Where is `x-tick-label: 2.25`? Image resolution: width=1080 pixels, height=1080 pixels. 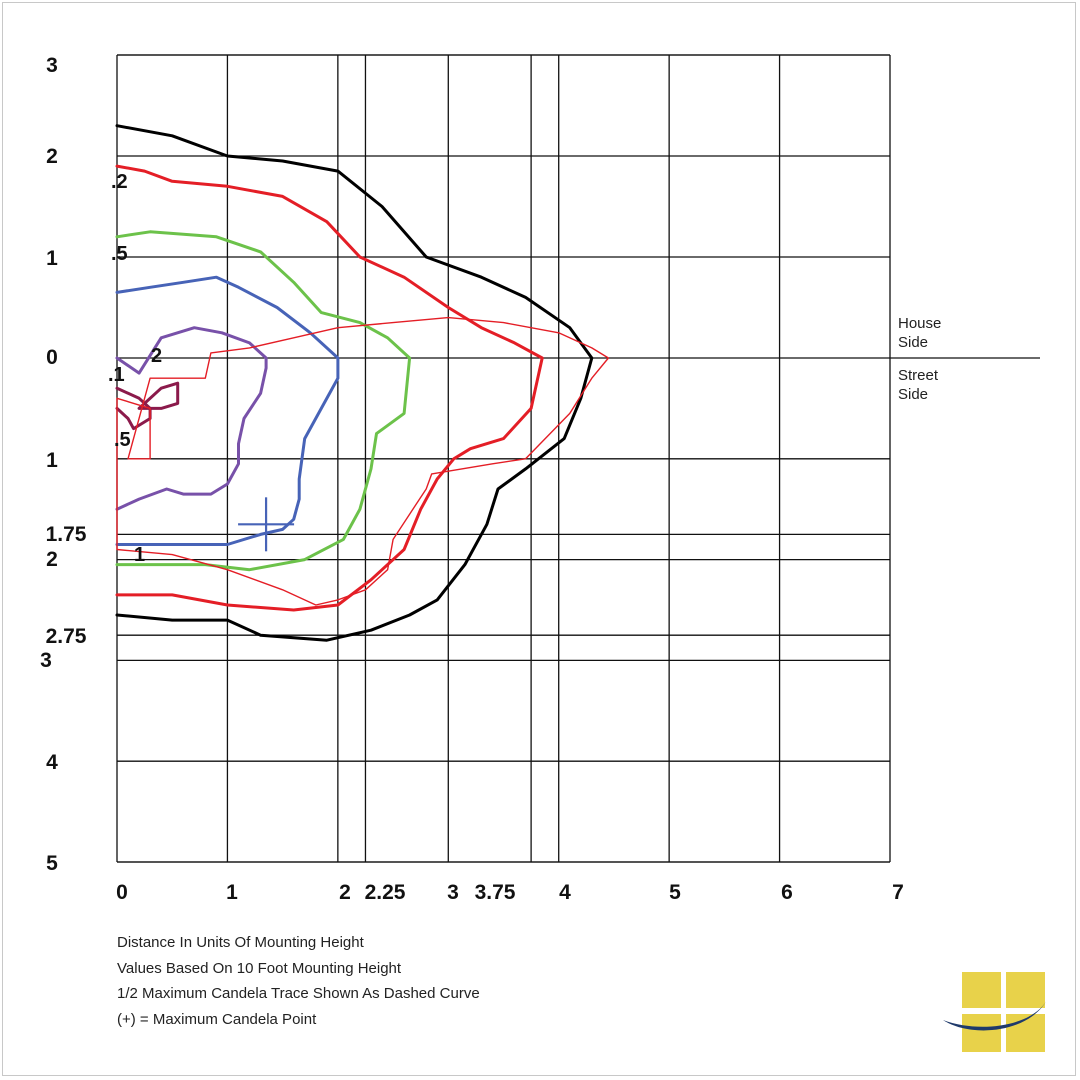 x-tick-label: 2.25 is located at coordinates (385, 892).